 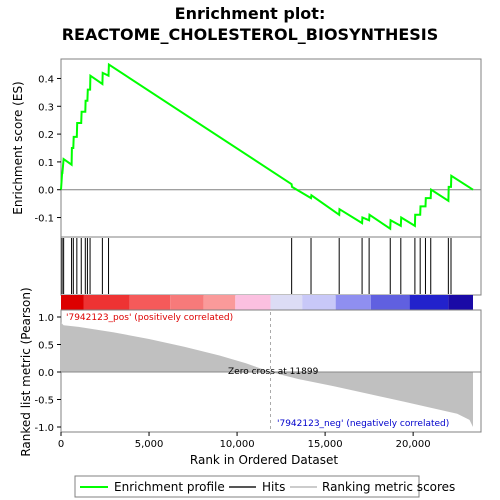 I want to click on x-axis-label: Rank in Ordered Dataset, so click(x=264, y=460).